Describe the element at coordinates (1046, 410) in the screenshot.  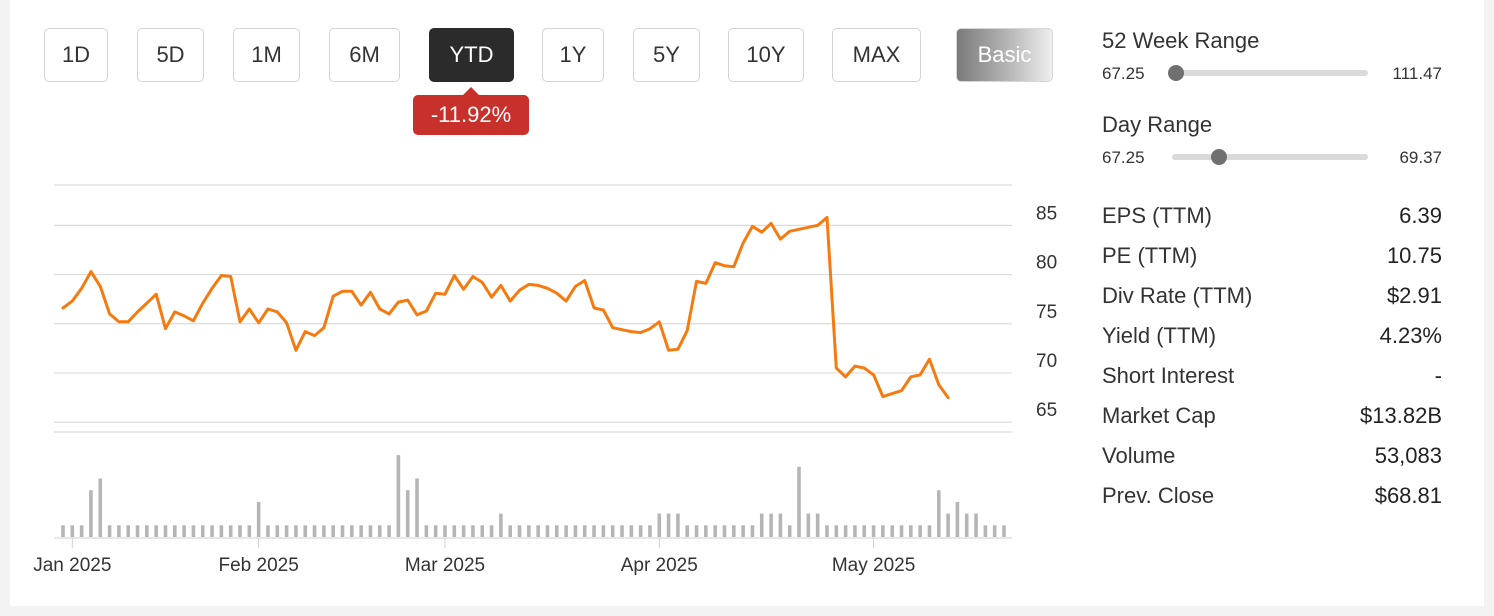
I see `y-tick-label: 65` at that location.